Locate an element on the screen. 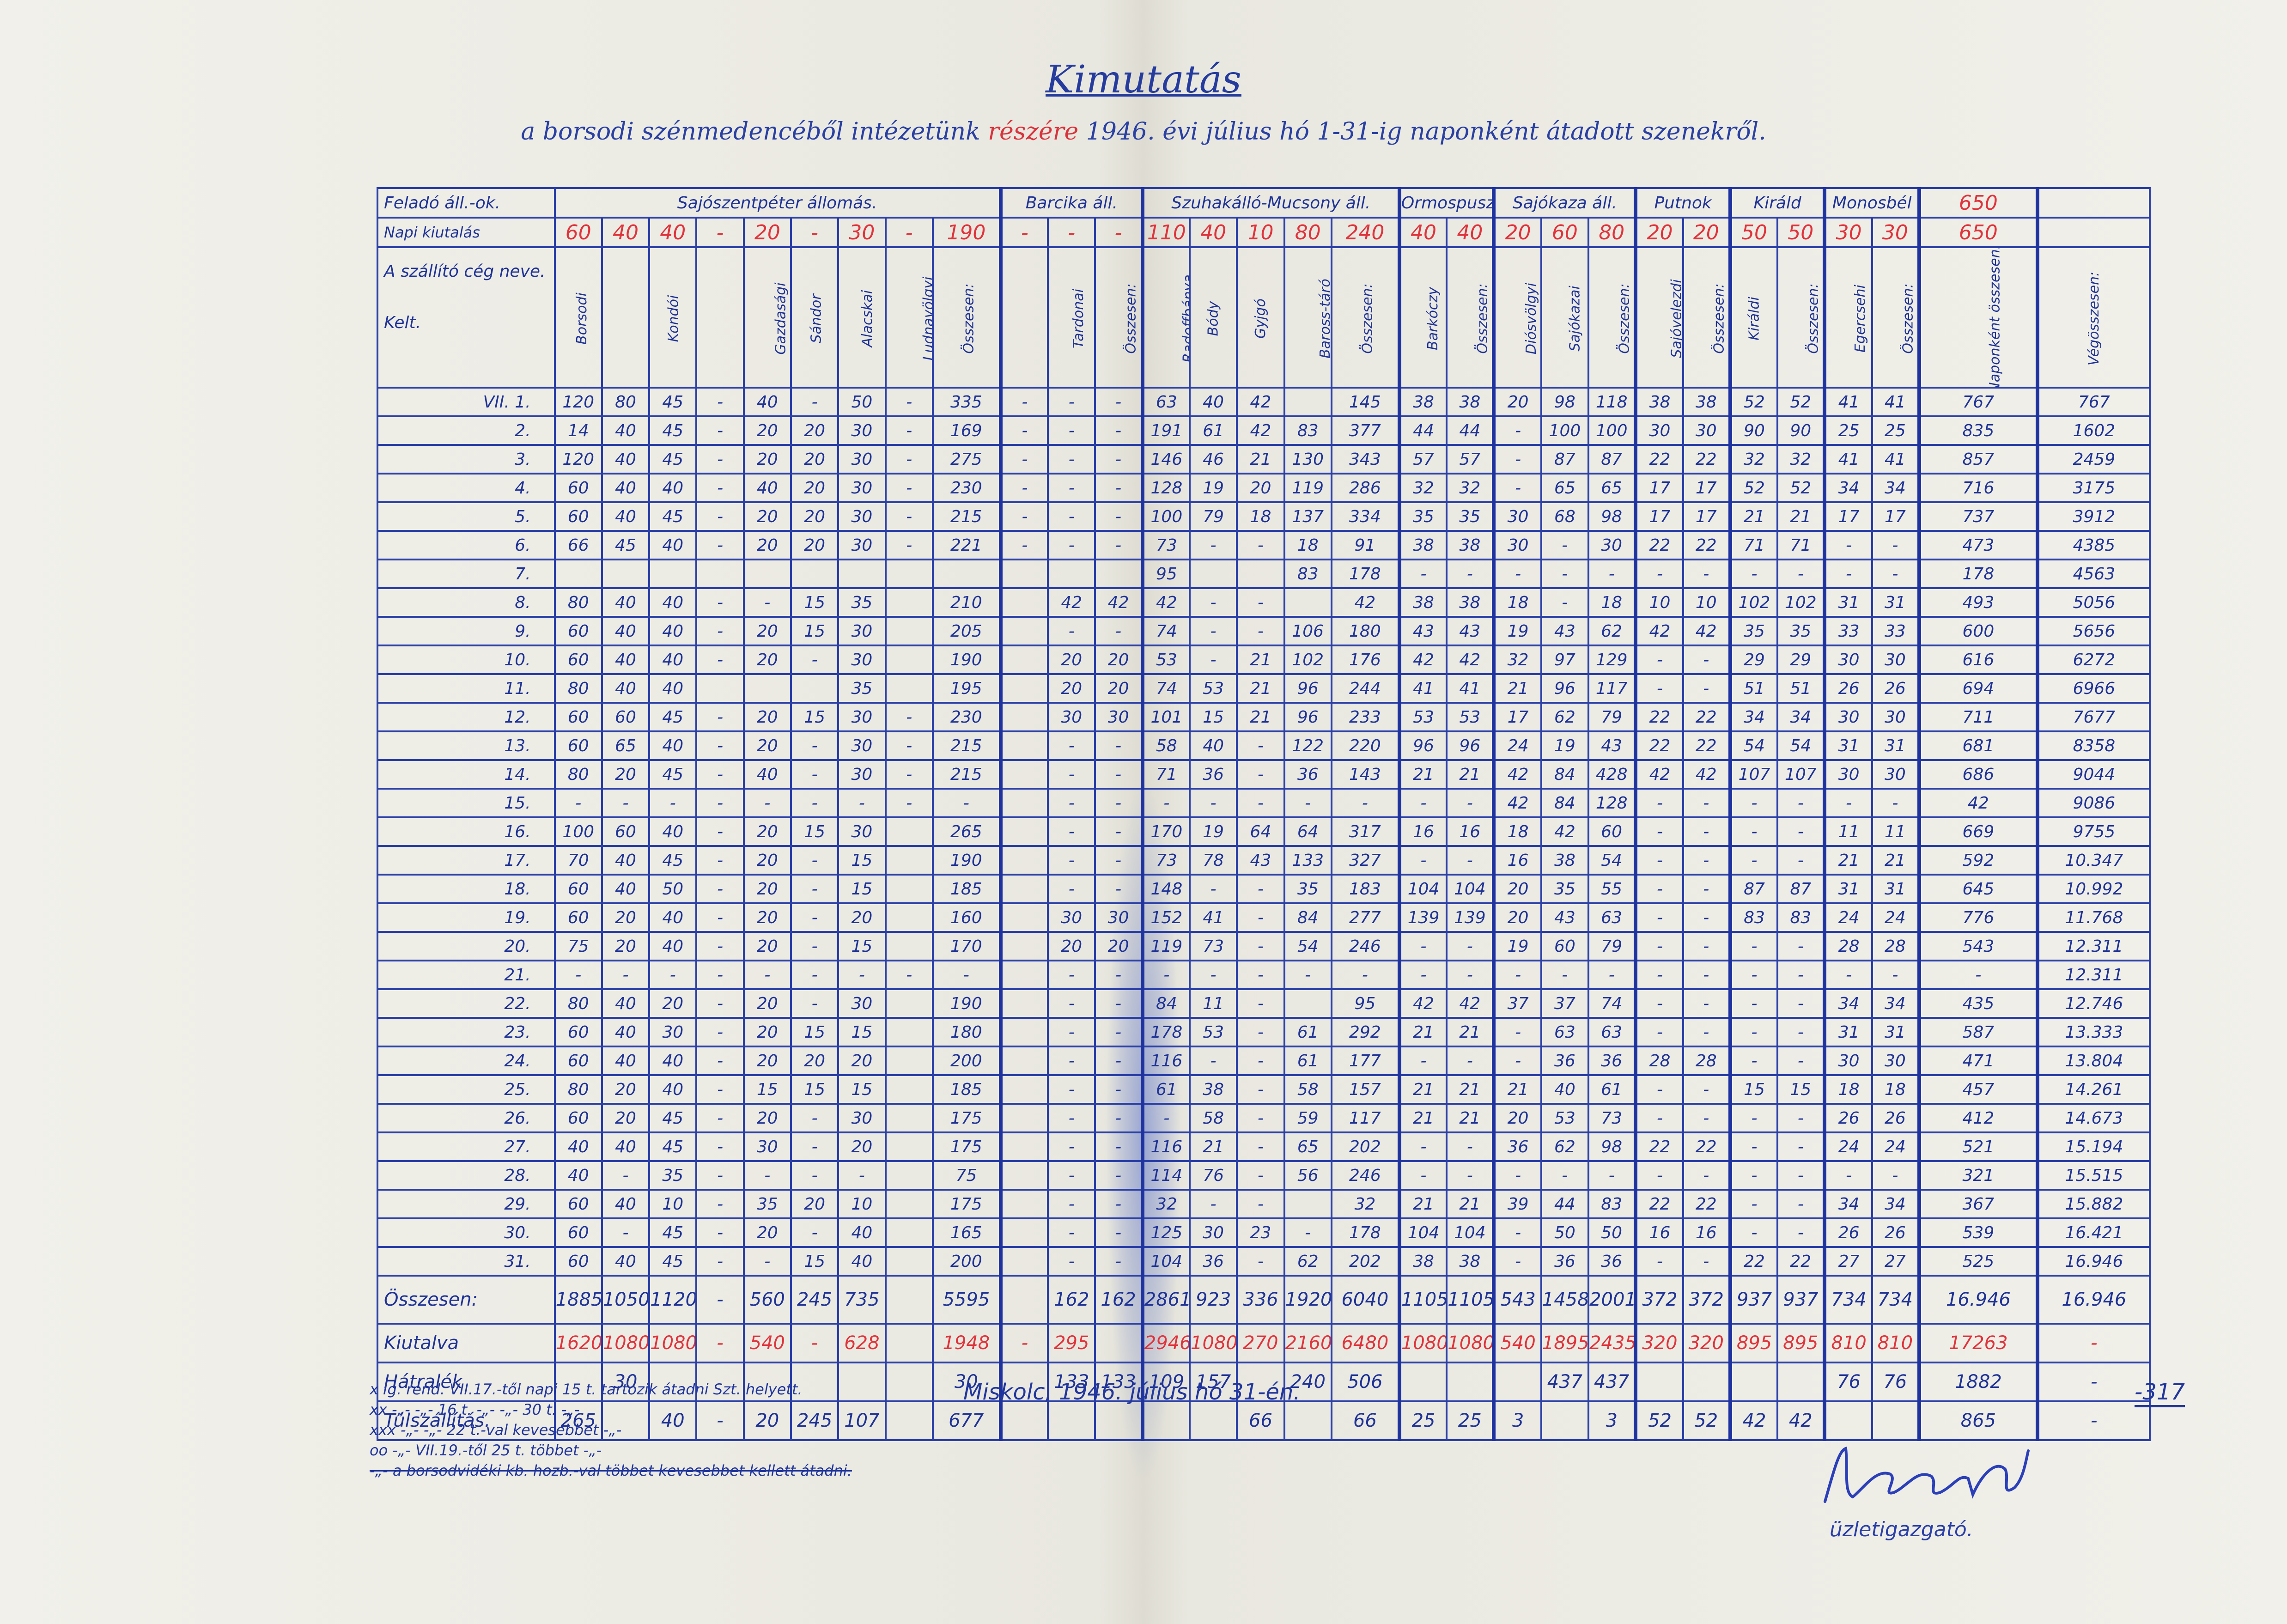 This screenshot has height=1624, width=2287. table-cell: 16.946 is located at coordinates (2093, 1300).